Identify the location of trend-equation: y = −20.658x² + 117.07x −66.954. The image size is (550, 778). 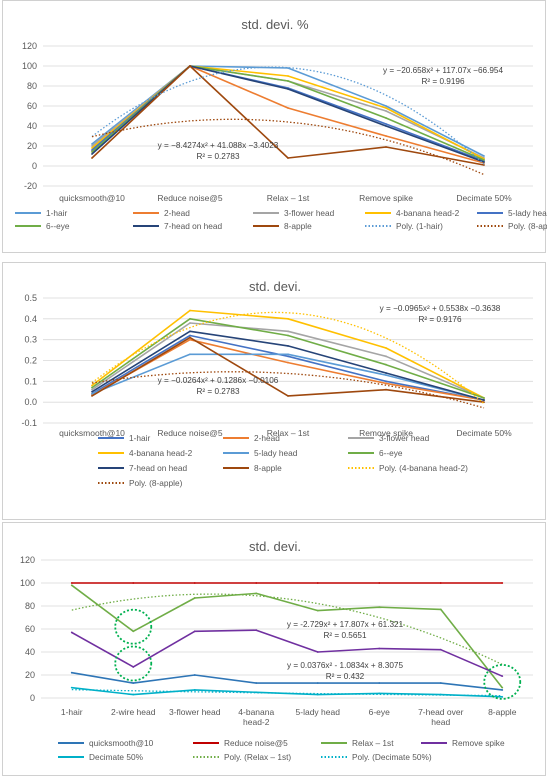
(443, 70).